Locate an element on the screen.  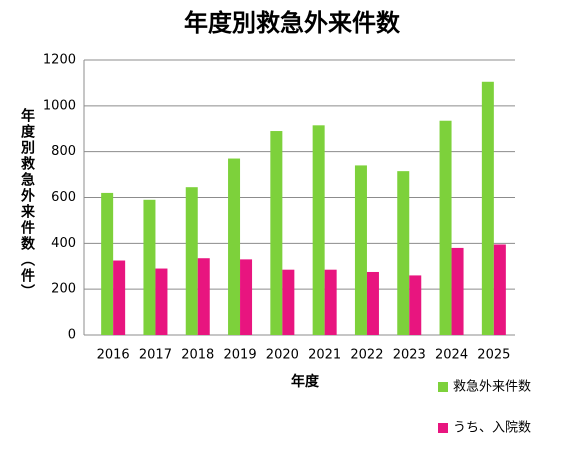
x-tick-label: 2023 is located at coordinates (409, 355).